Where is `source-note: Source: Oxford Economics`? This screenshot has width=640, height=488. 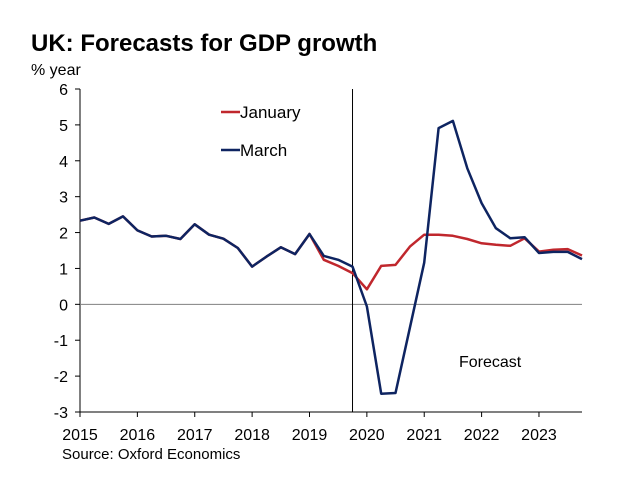 source-note: Source: Oxford Economics is located at coordinates (151, 454).